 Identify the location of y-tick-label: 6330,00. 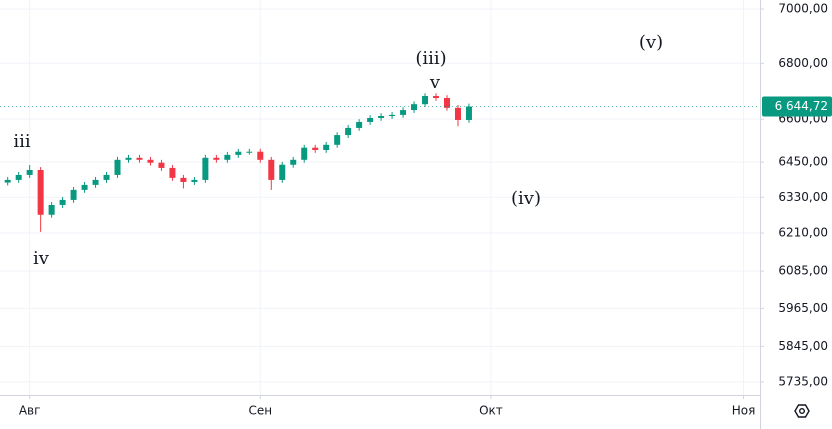
(803, 197).